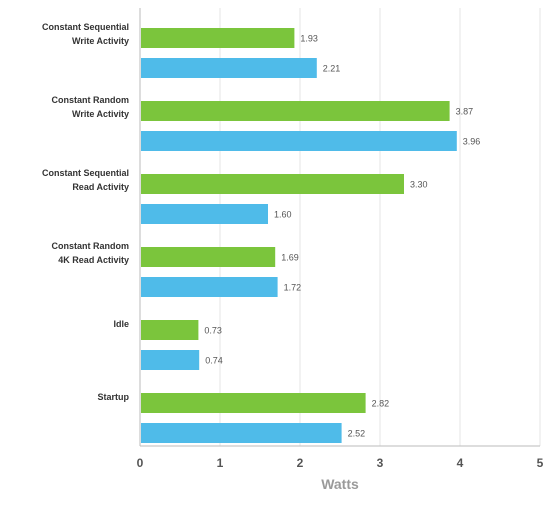  Describe the element at coordinates (357, 434) in the screenshot. I see `data-label: 2.52` at that location.